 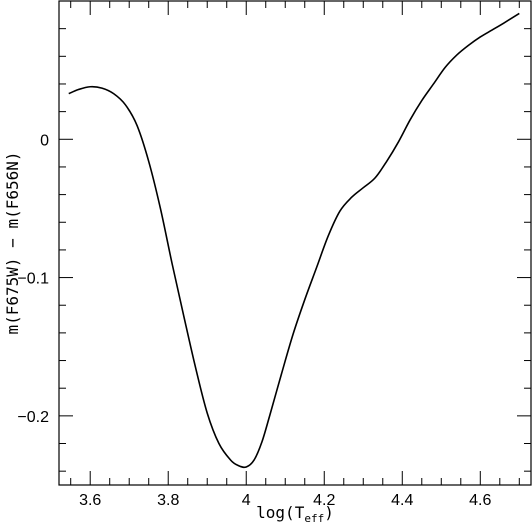 What do you see at coordinates (168, 500) in the screenshot?
I see `x-tick-label: 3.8` at bounding box center [168, 500].